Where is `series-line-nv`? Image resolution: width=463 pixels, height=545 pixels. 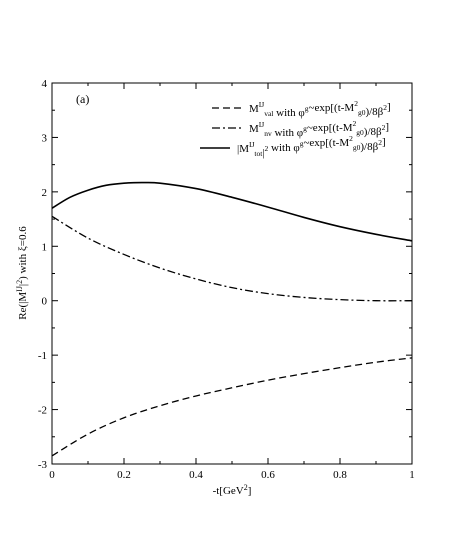 series-line-nv is located at coordinates (232, 258).